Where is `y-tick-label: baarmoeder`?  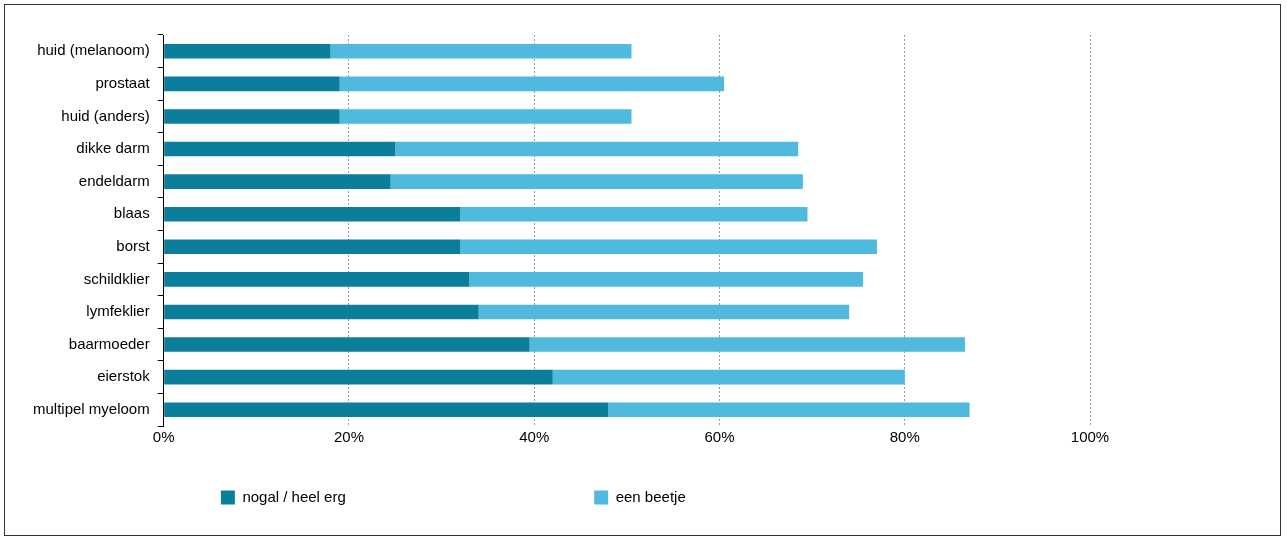
y-tick-label: baarmoeder is located at coordinates (109, 343).